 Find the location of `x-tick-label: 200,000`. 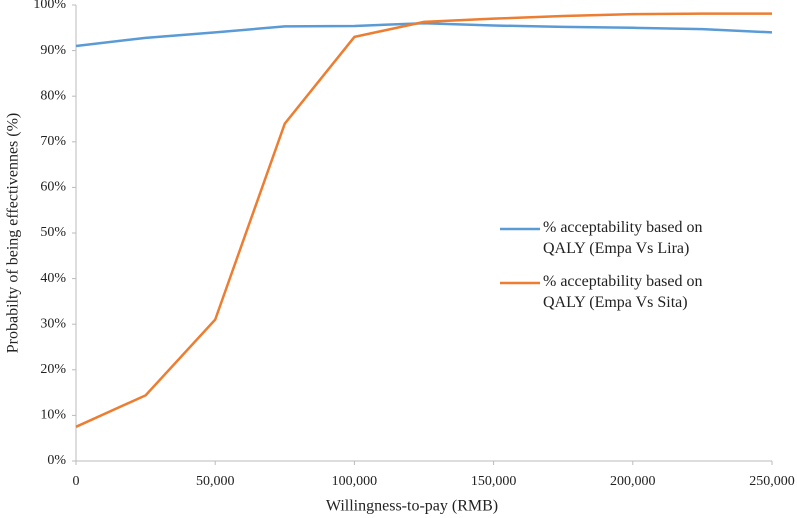

x-tick-label: 200,000 is located at coordinates (633, 481).